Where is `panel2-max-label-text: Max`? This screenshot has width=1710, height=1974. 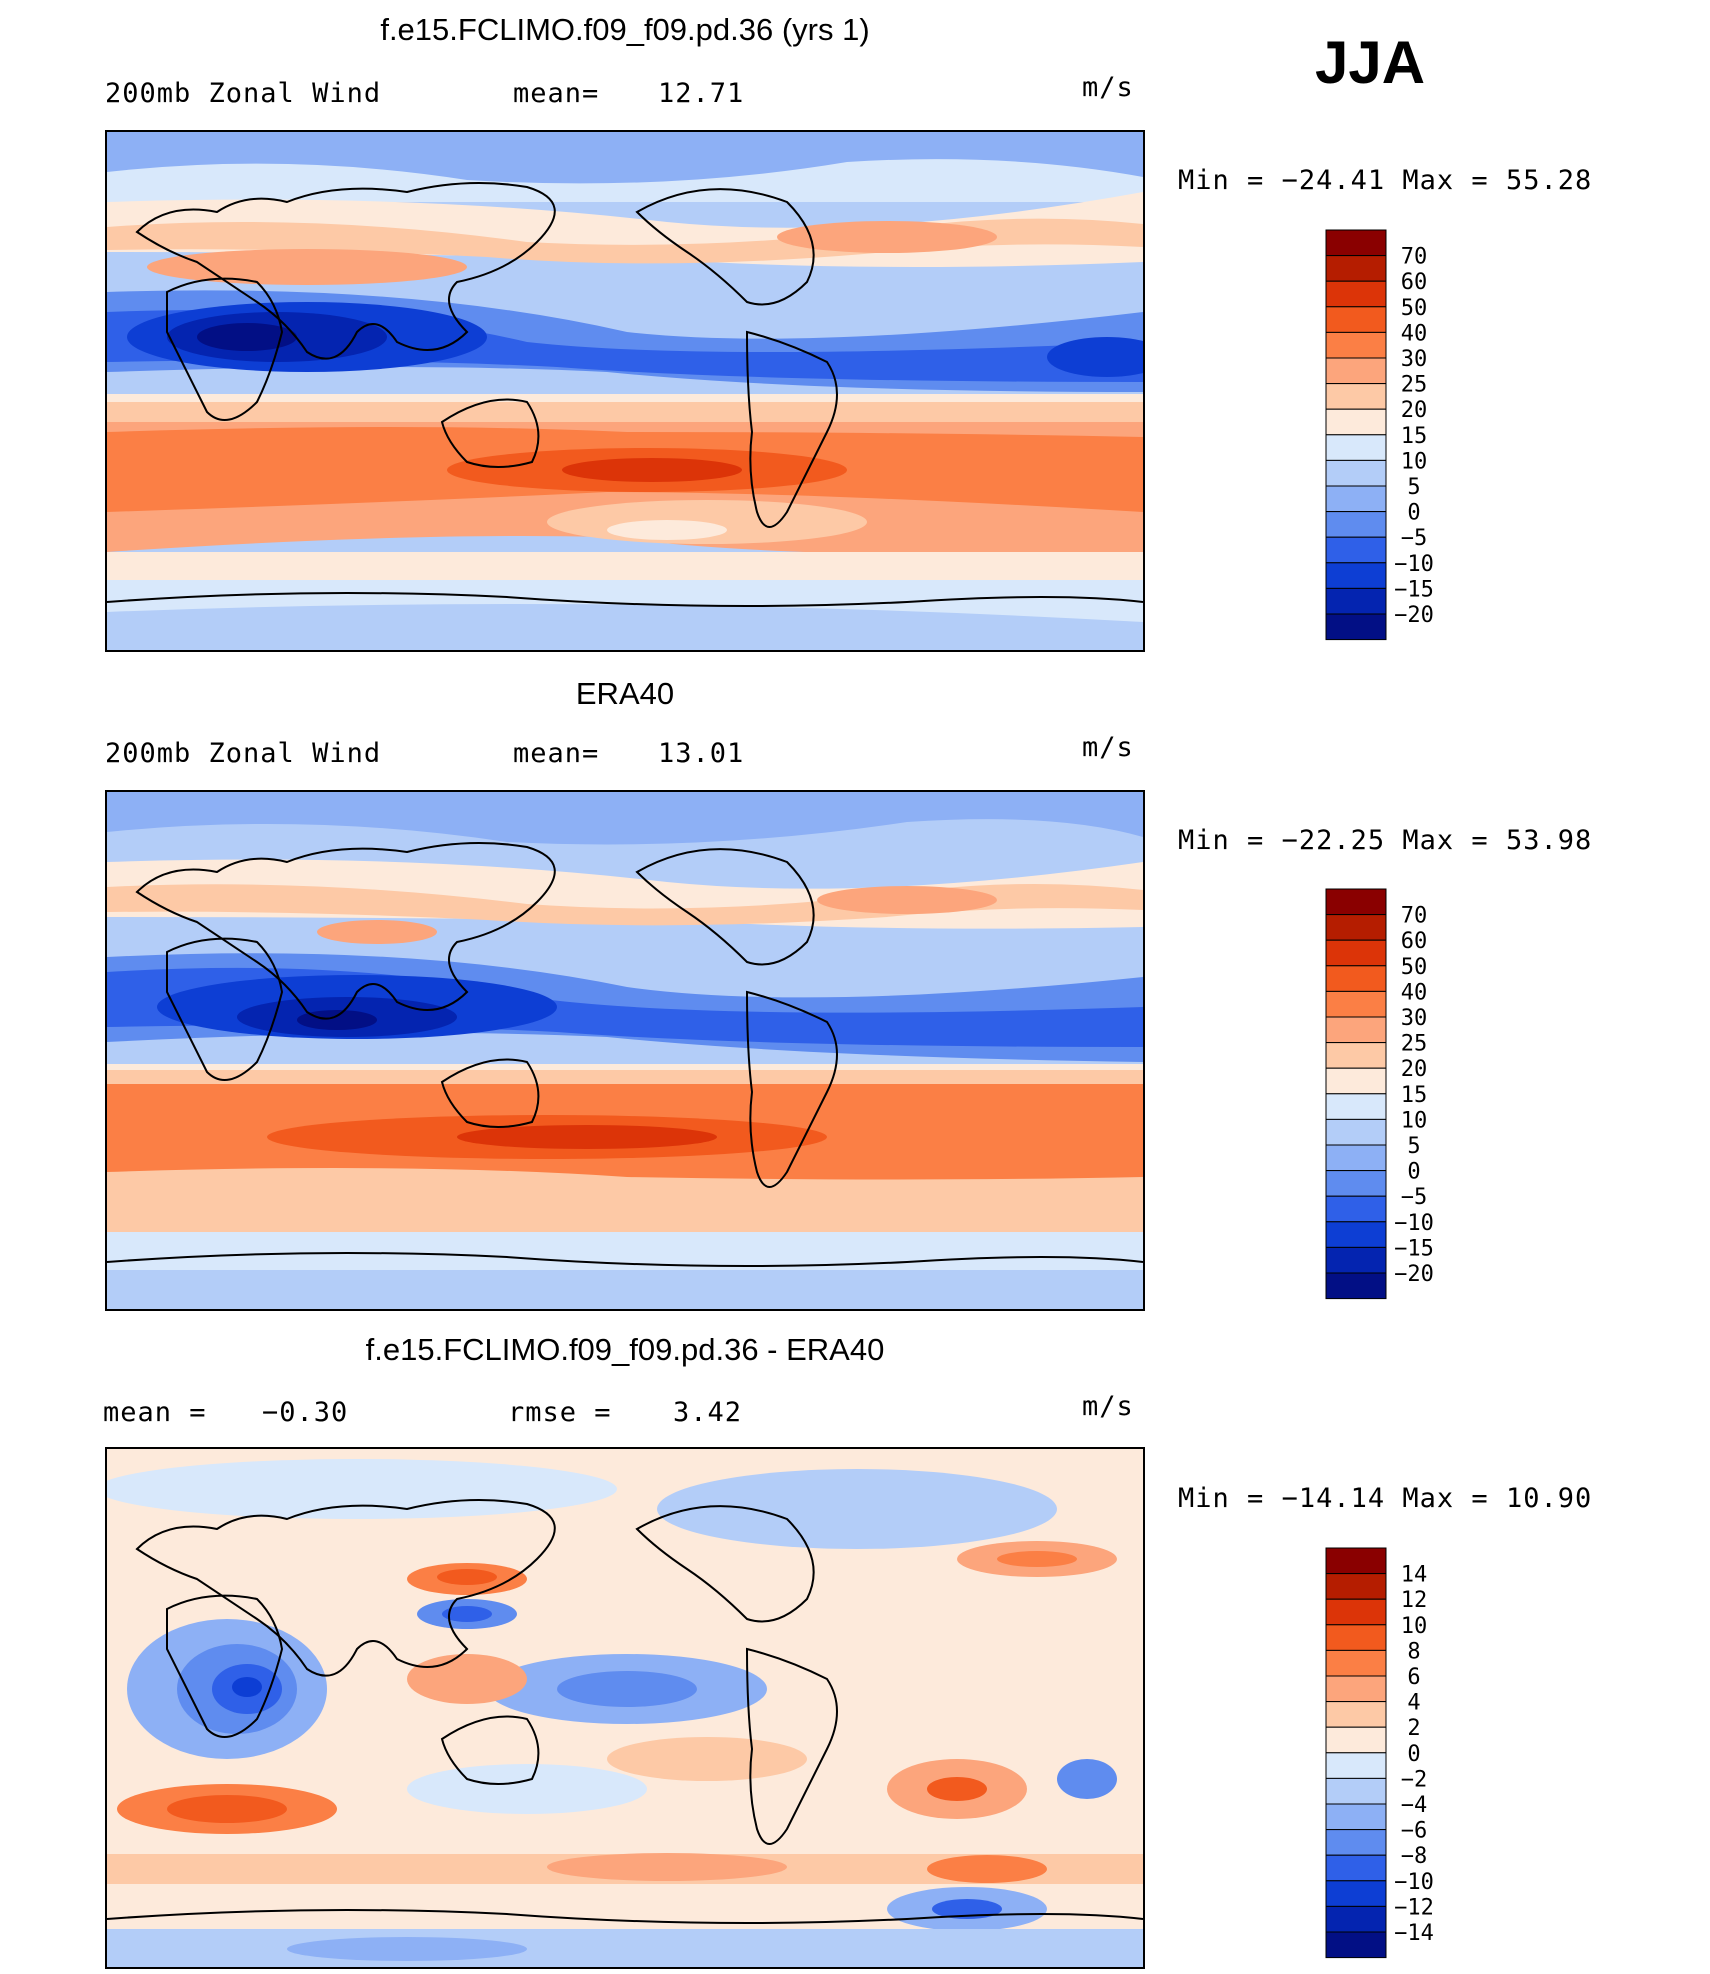
panel2-max-label-text: Max is located at coordinates (1428, 840).